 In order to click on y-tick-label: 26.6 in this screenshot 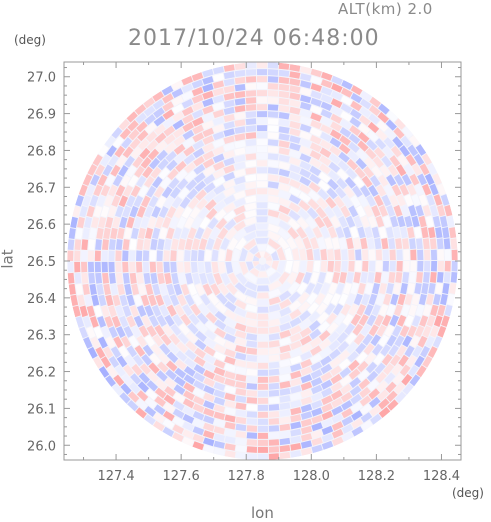, I will do `click(41, 225)`.